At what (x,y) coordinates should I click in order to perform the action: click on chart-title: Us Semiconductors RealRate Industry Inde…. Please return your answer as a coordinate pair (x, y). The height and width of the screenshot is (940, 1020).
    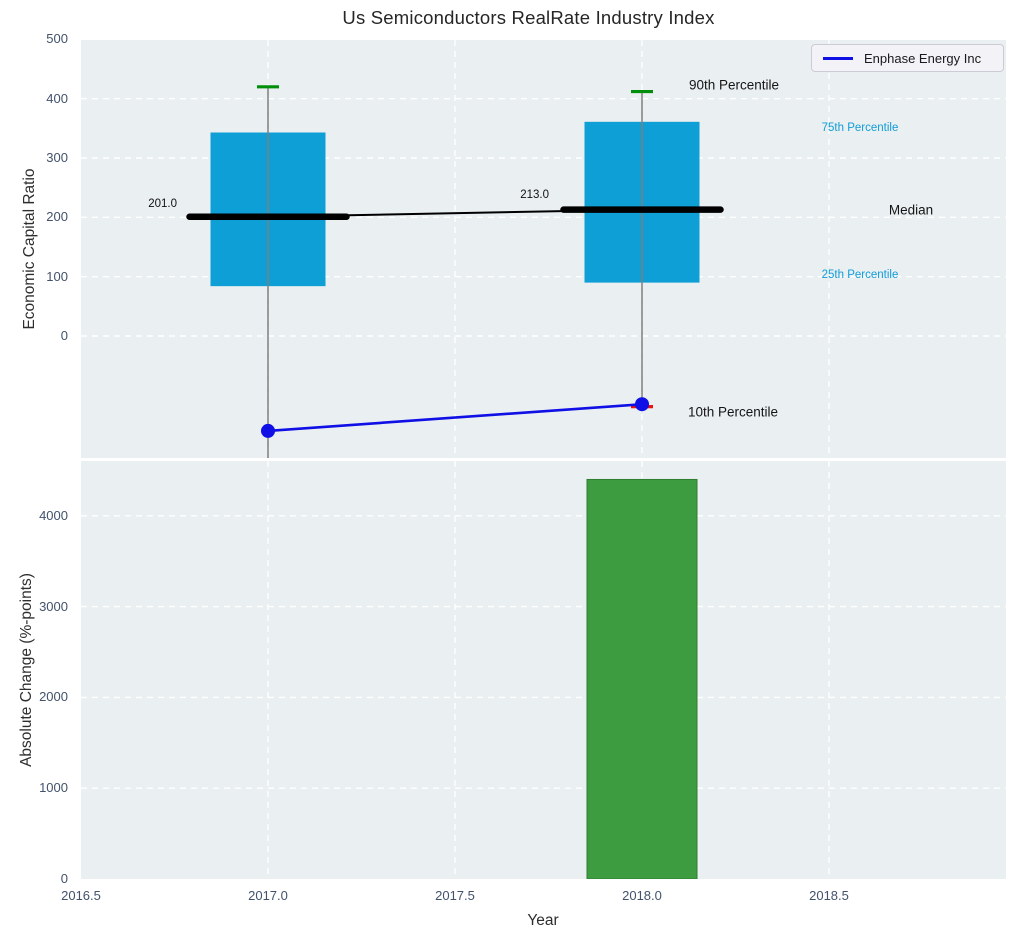
    Looking at the image, I should click on (528, 17).